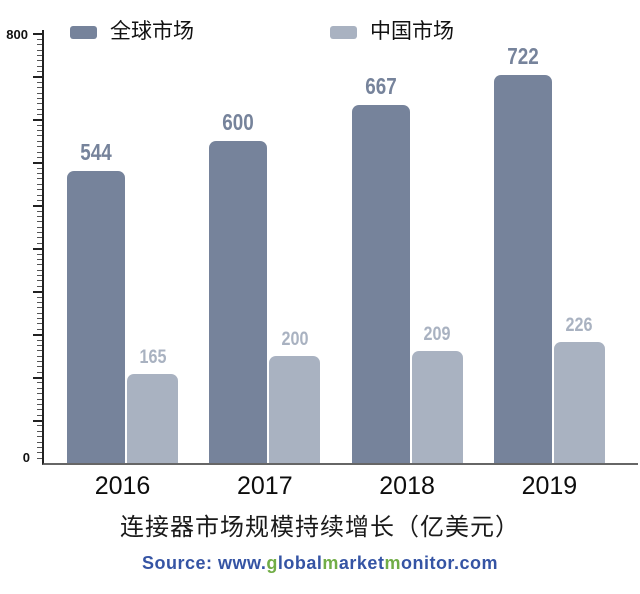  I want to click on legend-item-china: 中国市场, so click(392, 32).